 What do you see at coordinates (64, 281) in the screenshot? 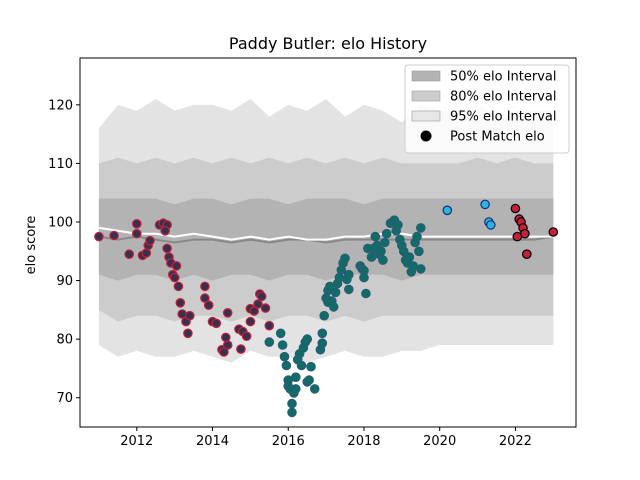
I see `y-tick-label: 90` at bounding box center [64, 281].